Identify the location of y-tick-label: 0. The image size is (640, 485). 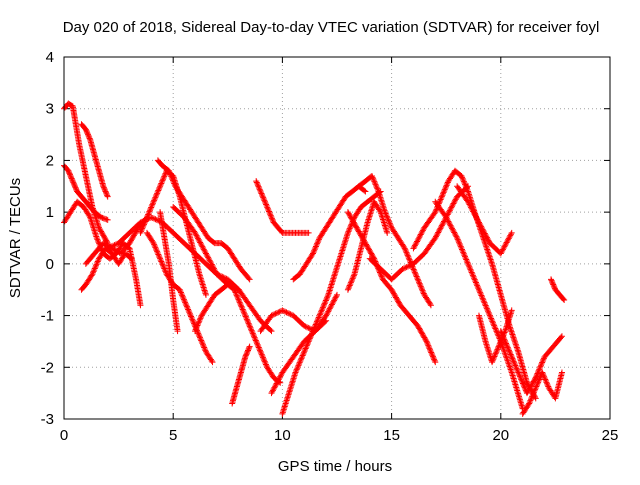
(50, 264).